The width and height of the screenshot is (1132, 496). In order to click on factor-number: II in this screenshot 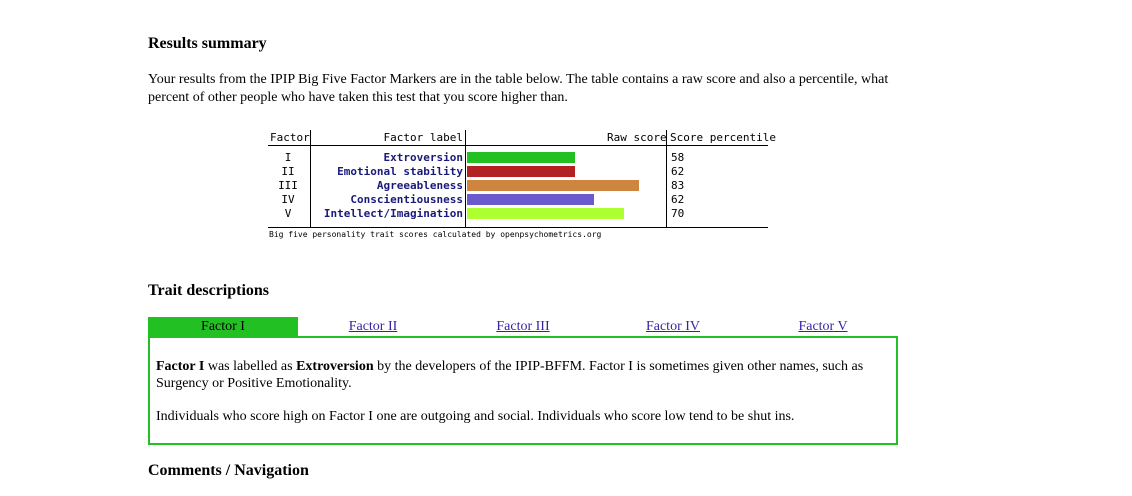, I will do `click(288, 171)`.